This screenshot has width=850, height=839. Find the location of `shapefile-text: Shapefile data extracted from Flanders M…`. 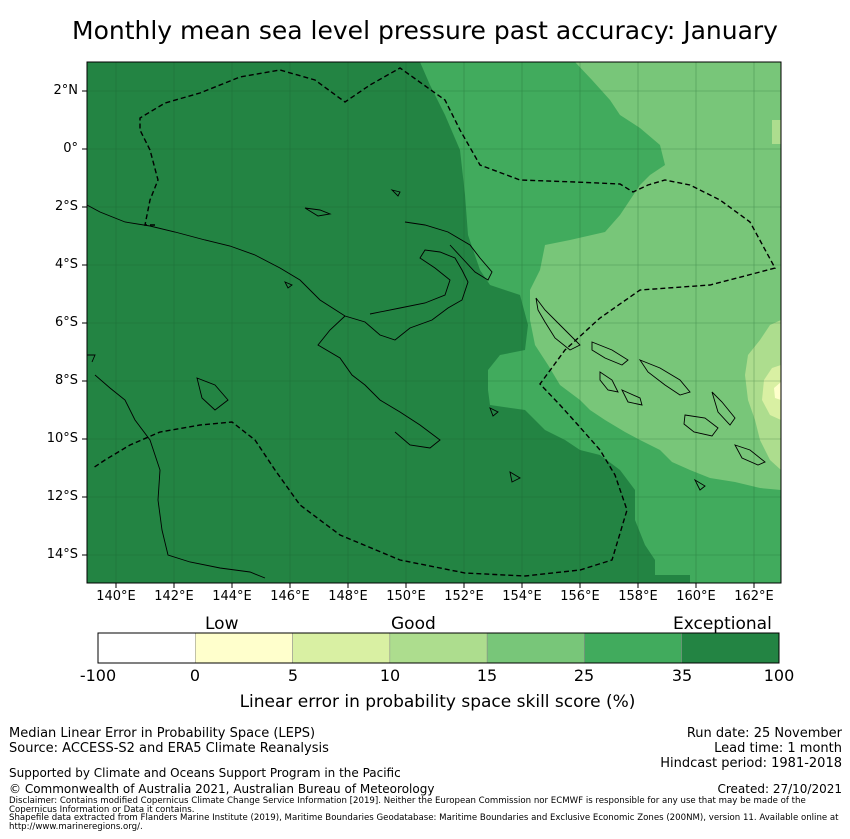

shapefile-text: Shapefile data extracted from Flanders M… is located at coordinates (424, 822).